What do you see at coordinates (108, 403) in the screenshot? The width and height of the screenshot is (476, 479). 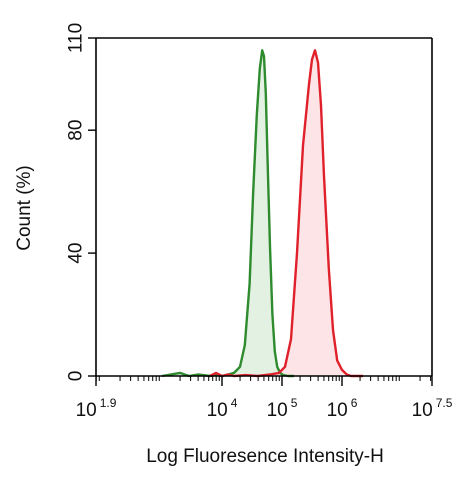 I see `x-tick-exponent: 1.9` at bounding box center [108, 403].